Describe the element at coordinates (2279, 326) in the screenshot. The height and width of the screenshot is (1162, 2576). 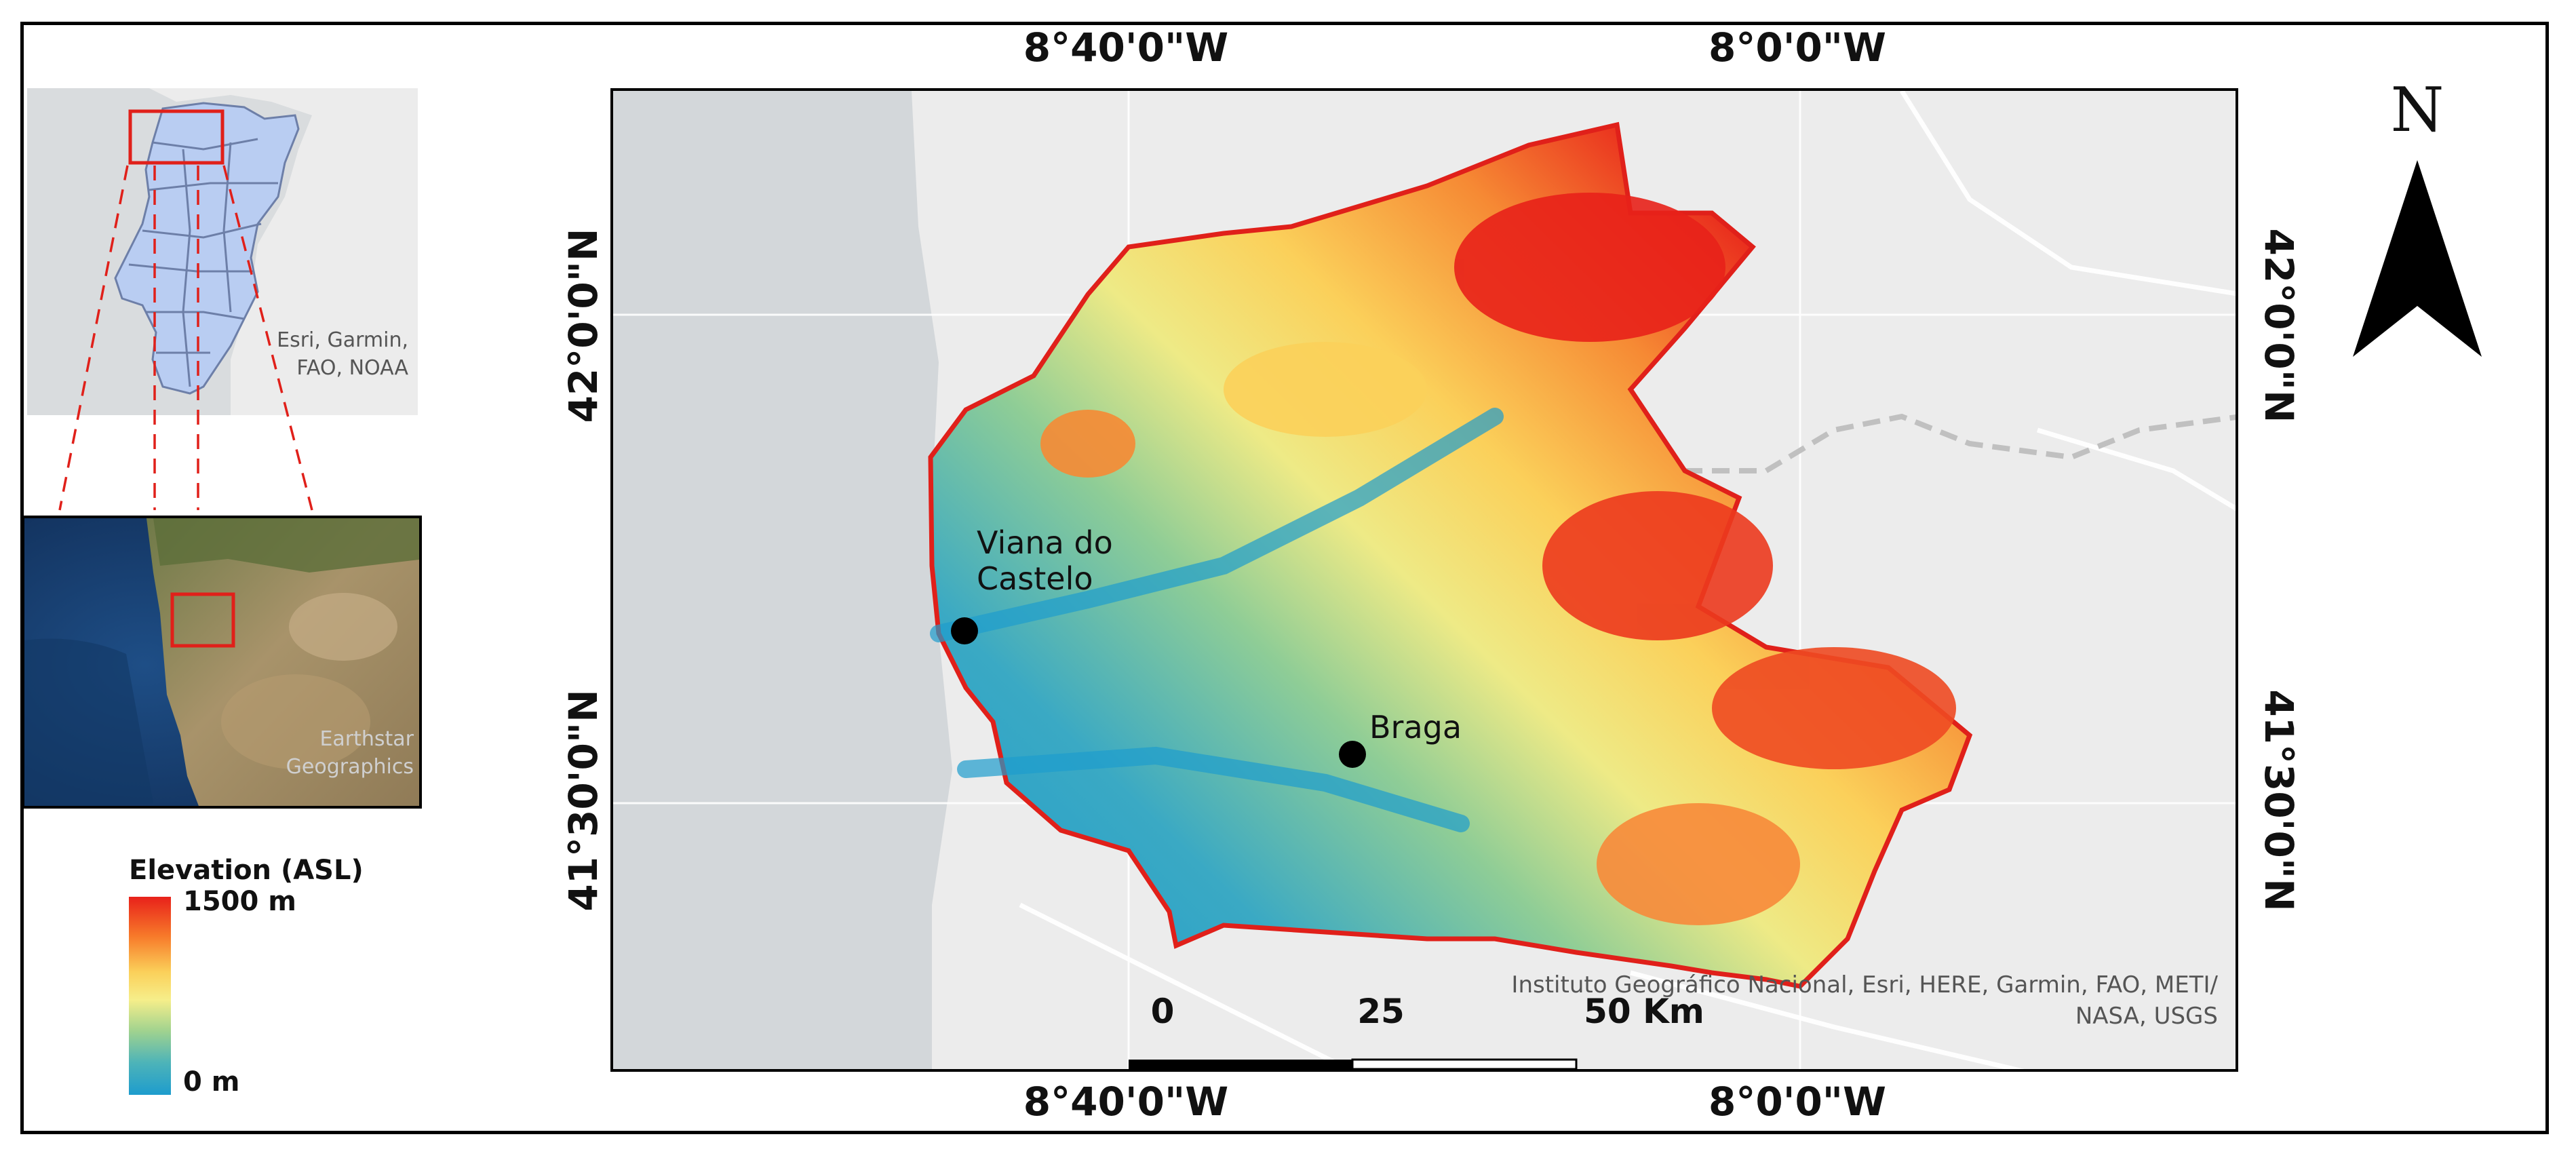
I see `grid-label-right-1: 42°0'0"N` at that location.